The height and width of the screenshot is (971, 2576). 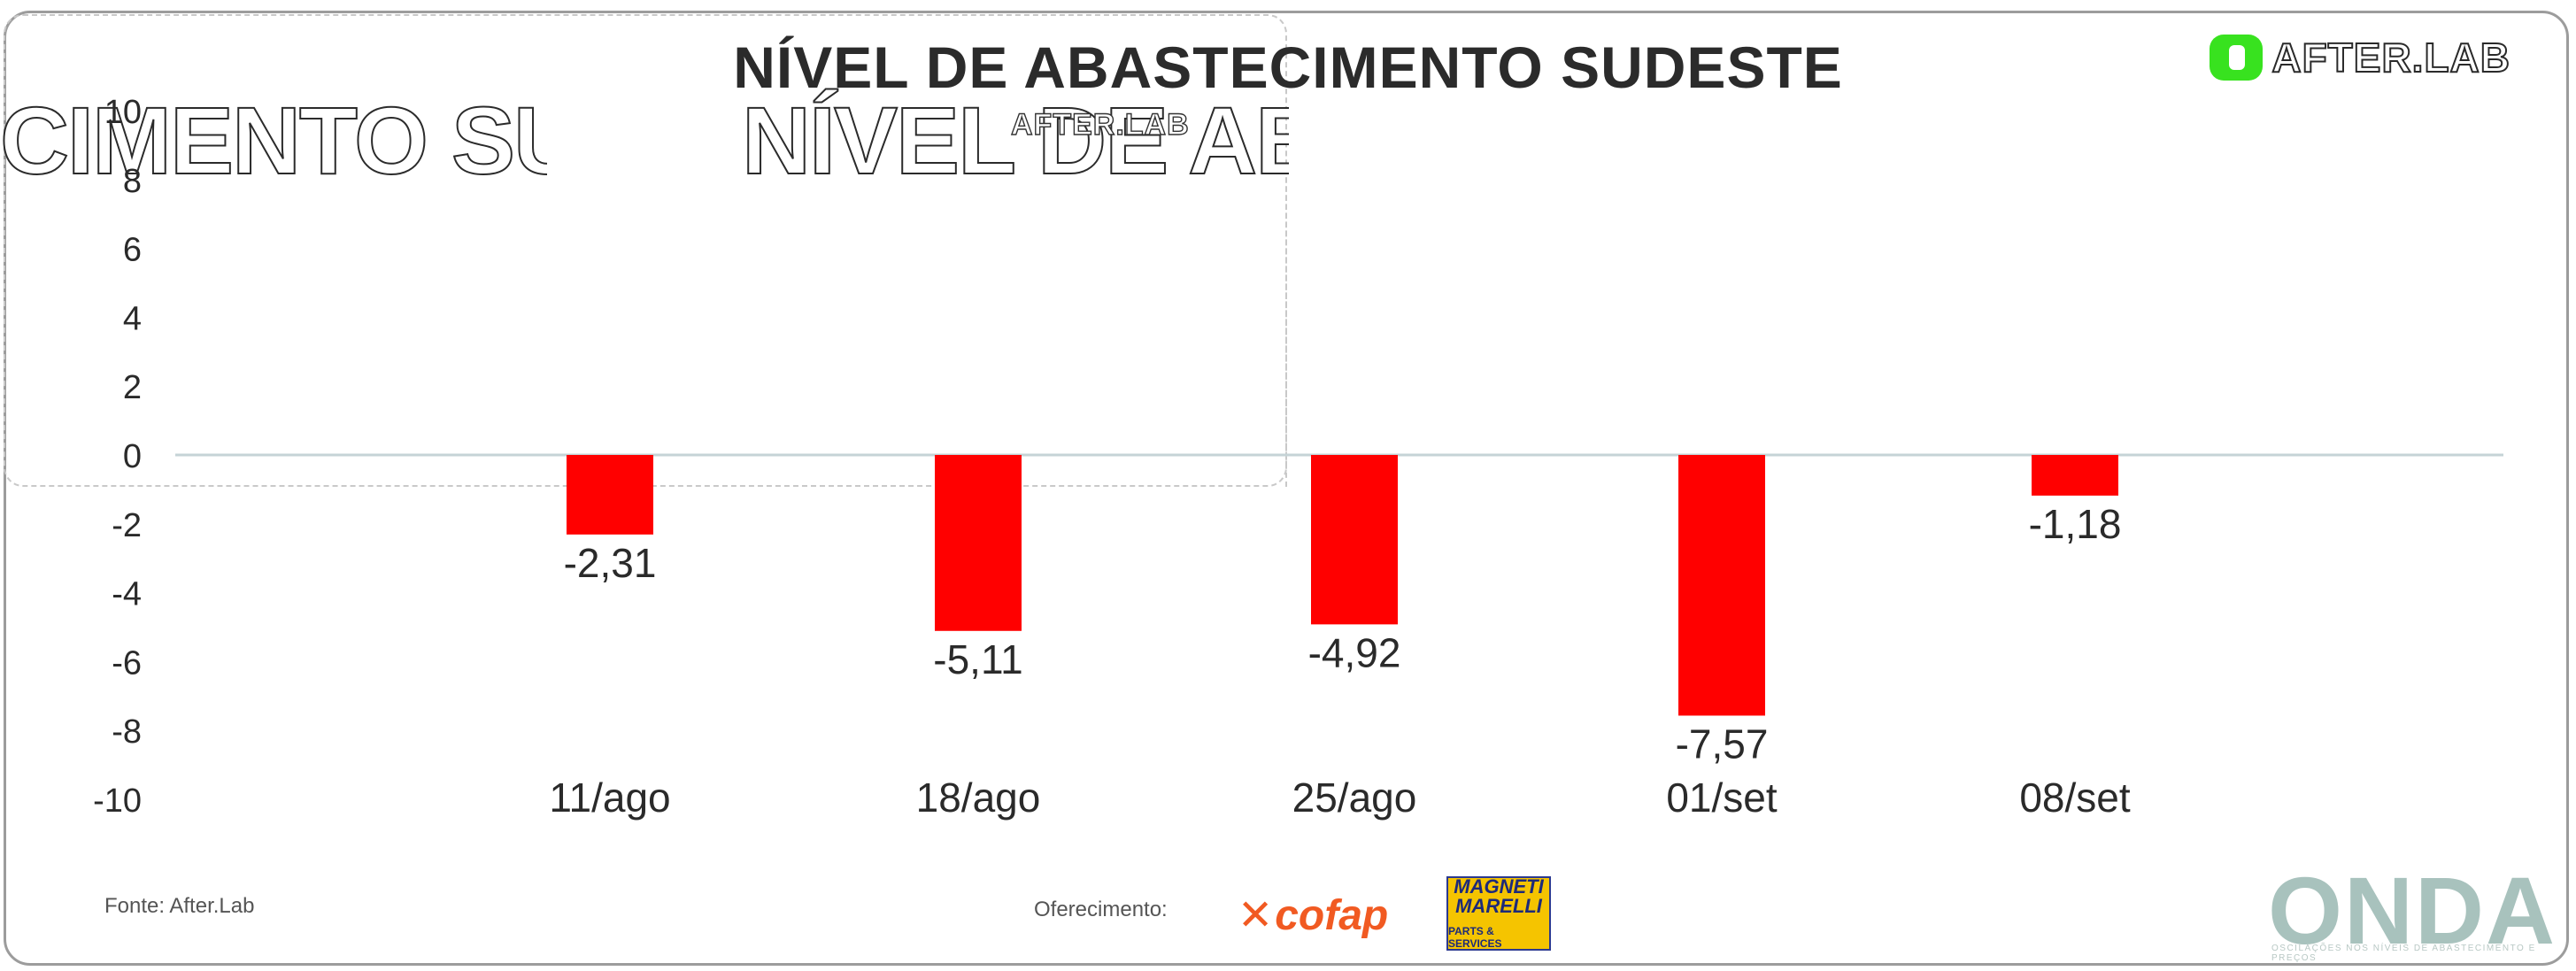 I want to click on overlay-ghost-title-right: NÍVEL DE ABASTEC, so click(x=1015, y=140).